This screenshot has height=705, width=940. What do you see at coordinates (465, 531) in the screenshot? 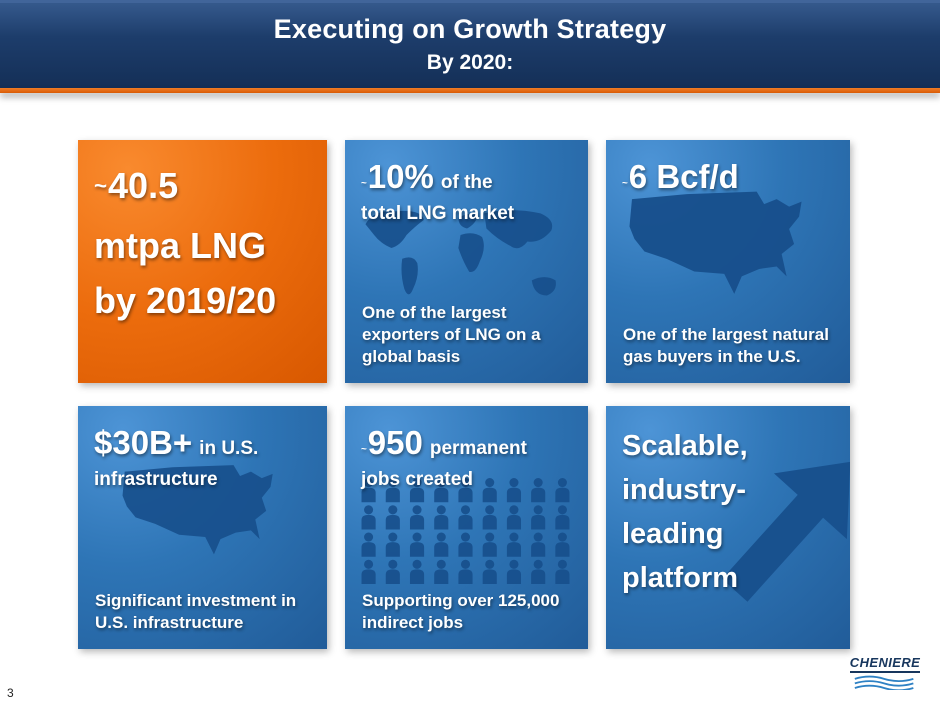
I see `crowd-icon` at bounding box center [465, 531].